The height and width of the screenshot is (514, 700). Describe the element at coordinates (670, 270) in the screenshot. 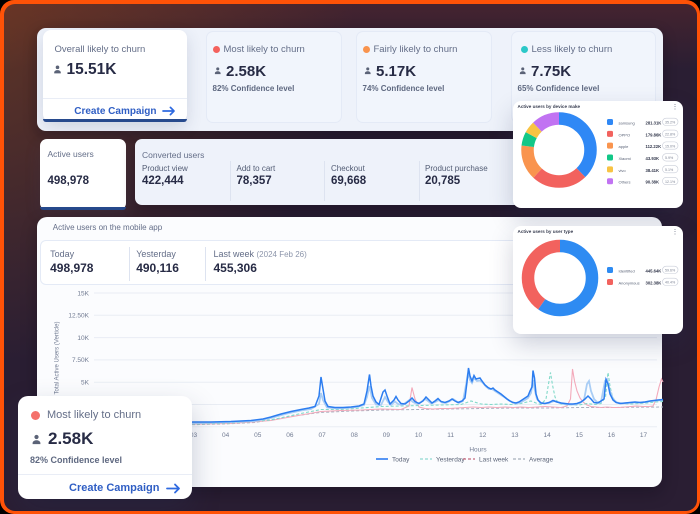

I see `svg-text: 59.6%` at that location.